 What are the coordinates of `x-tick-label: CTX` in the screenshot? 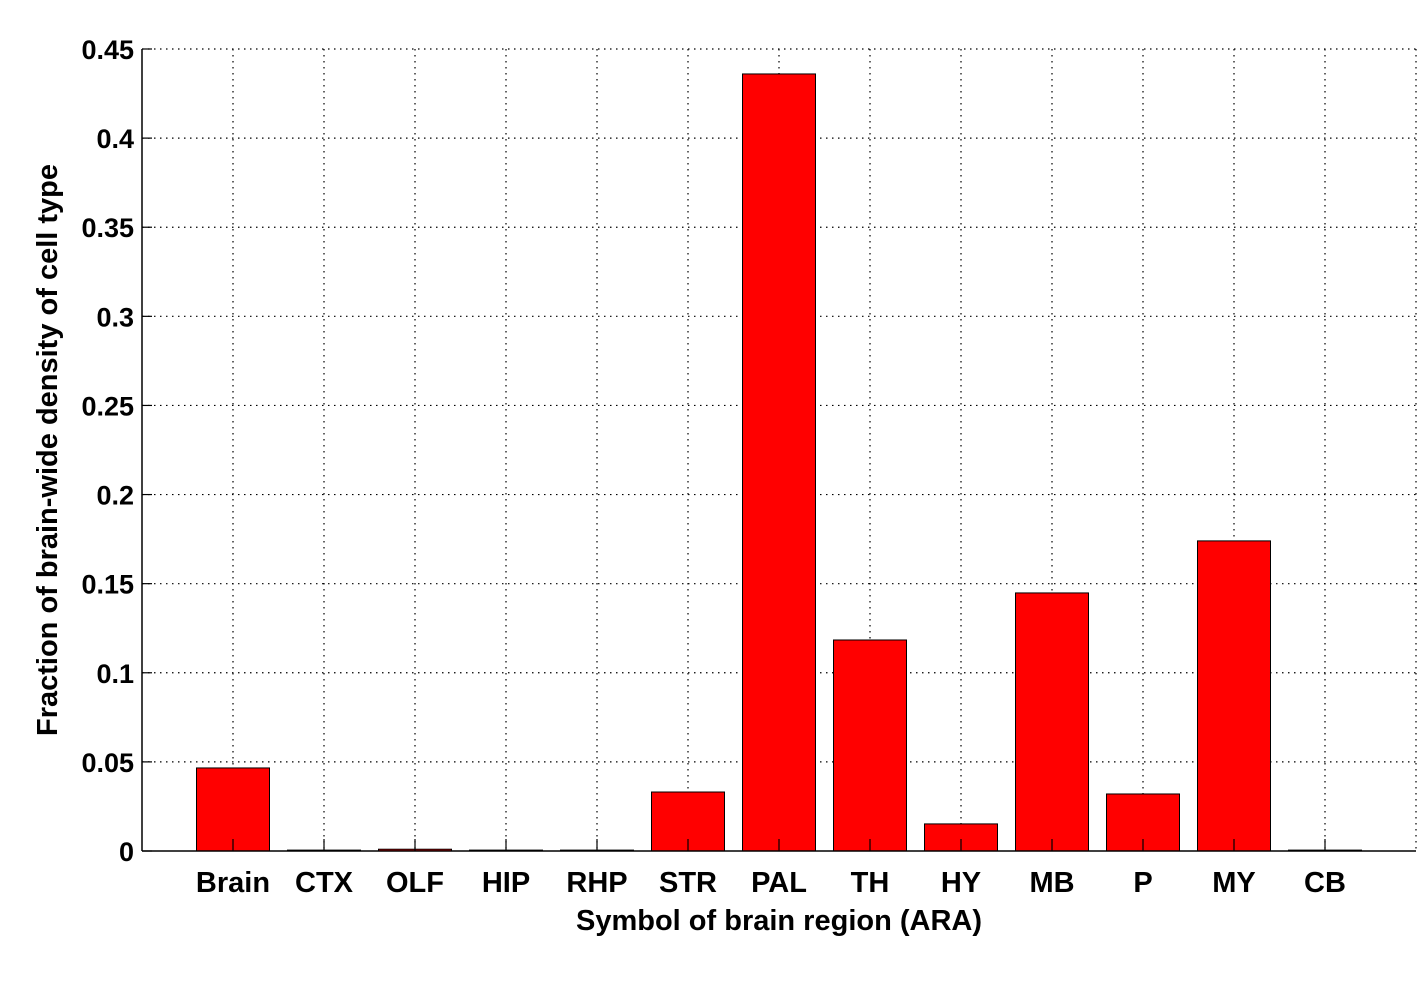 It's located at (324, 883).